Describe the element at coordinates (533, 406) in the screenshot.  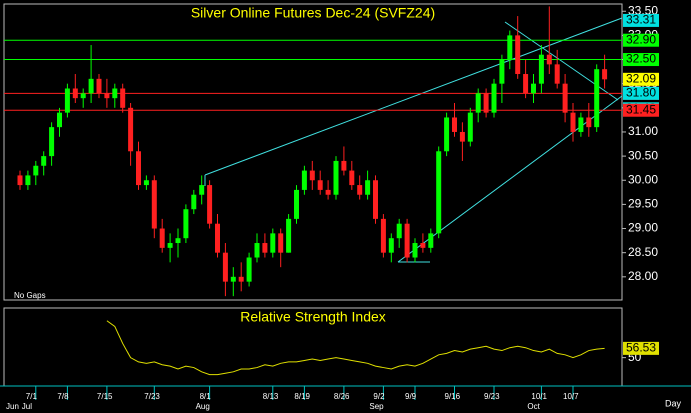
I see `month-label: Oct` at that location.